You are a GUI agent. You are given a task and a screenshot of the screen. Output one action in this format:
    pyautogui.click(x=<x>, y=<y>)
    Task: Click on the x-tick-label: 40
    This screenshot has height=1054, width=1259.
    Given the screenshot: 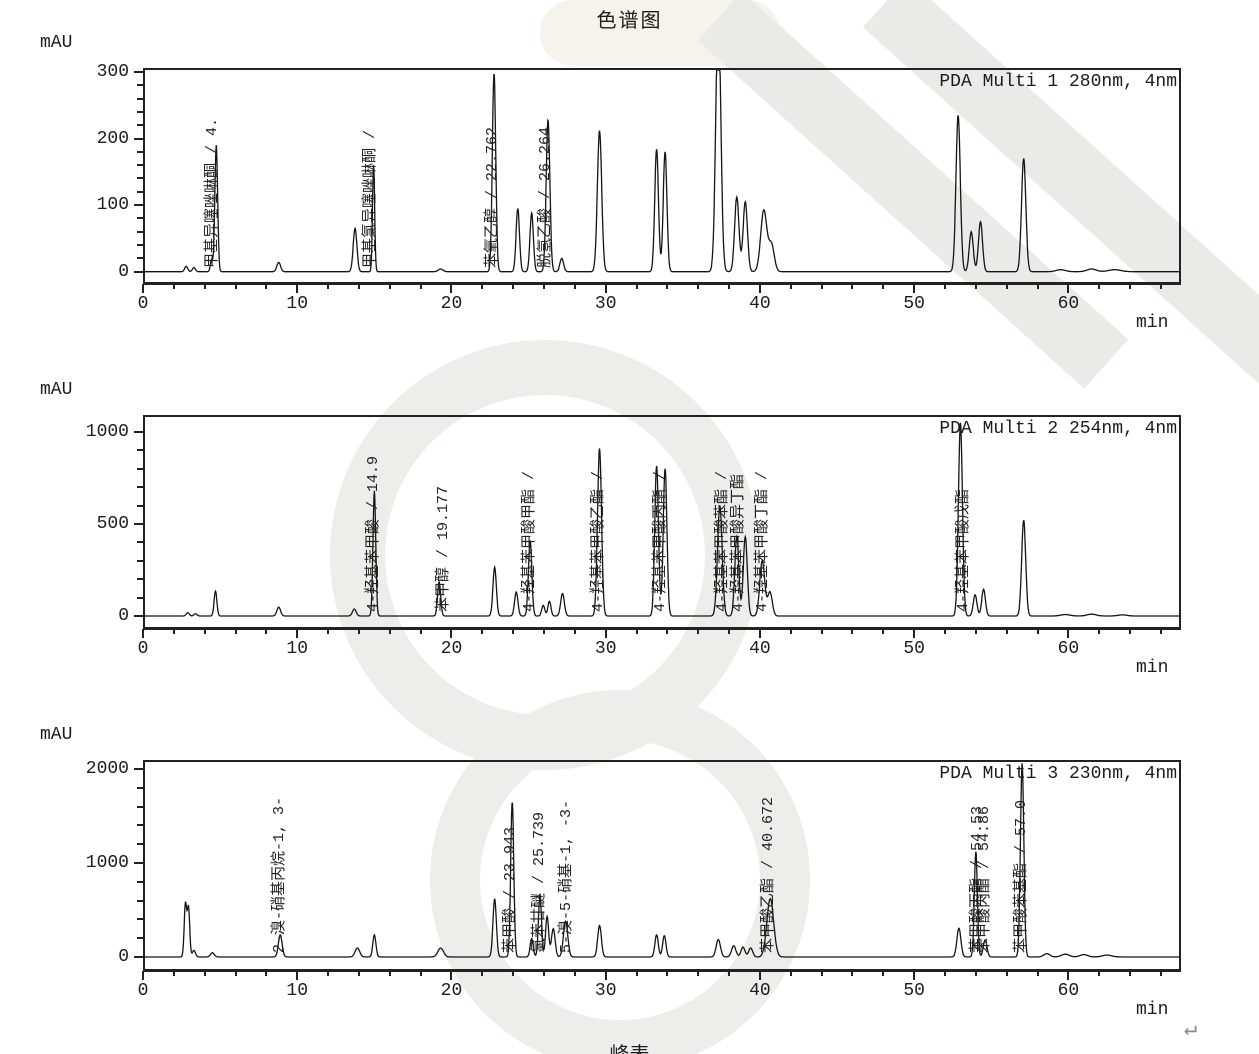 What is the action you would take?
    pyautogui.click(x=760, y=304)
    